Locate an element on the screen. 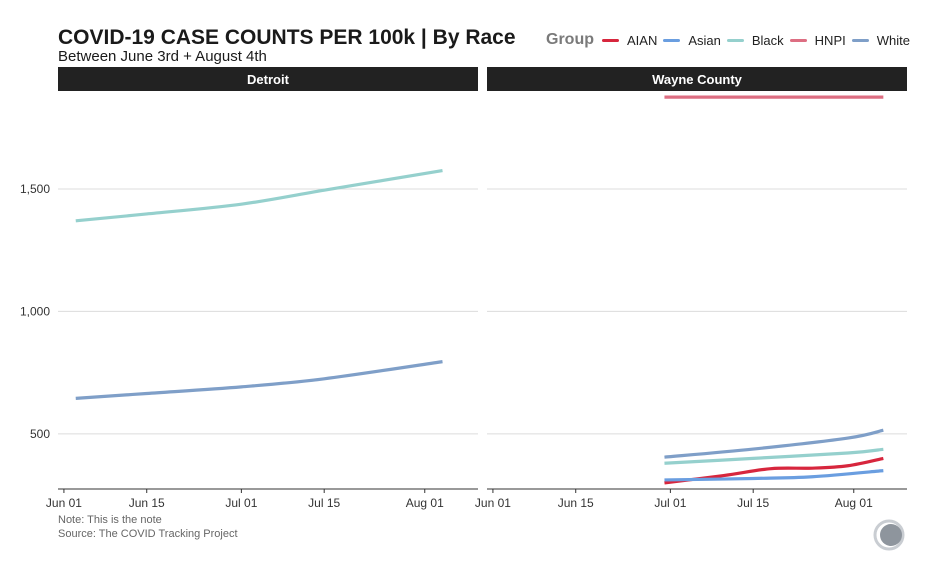 Image resolution: width=933 pixels, height=576 pixels. series-line-detroit-black is located at coordinates (259, 196).